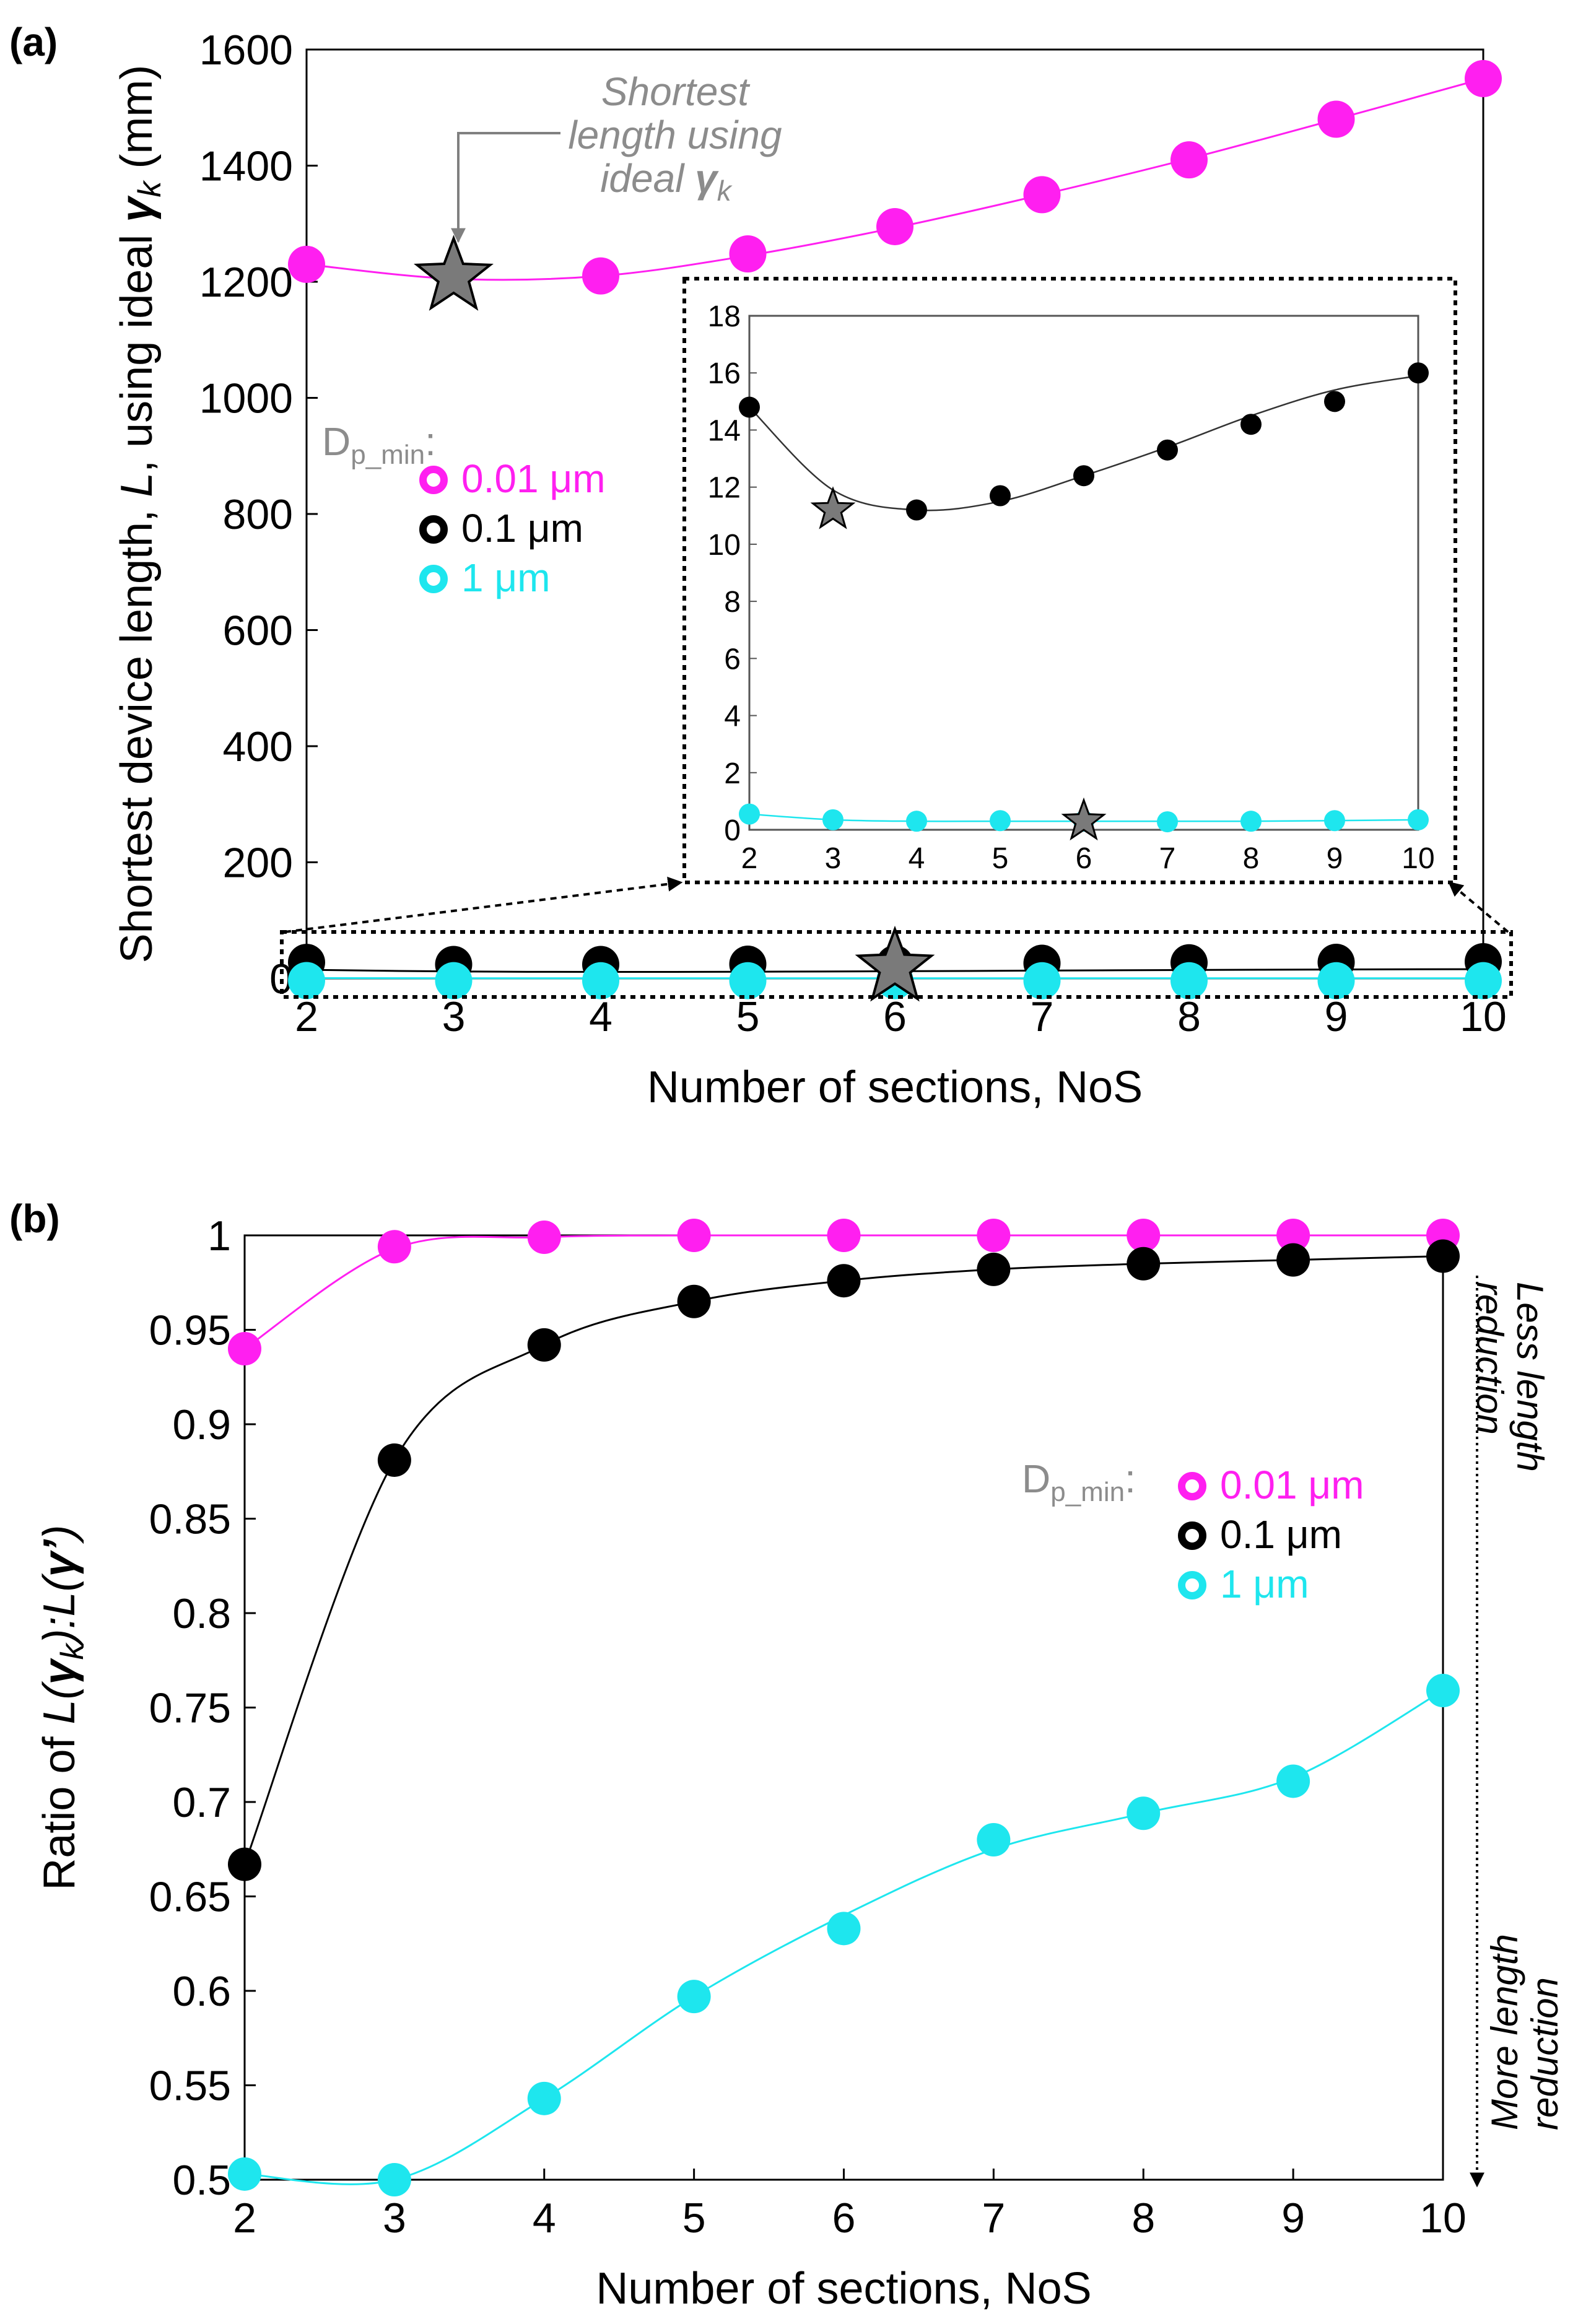 The height and width of the screenshot is (2324, 1591). I want to click on inset-star-marker, so click(833, 507).